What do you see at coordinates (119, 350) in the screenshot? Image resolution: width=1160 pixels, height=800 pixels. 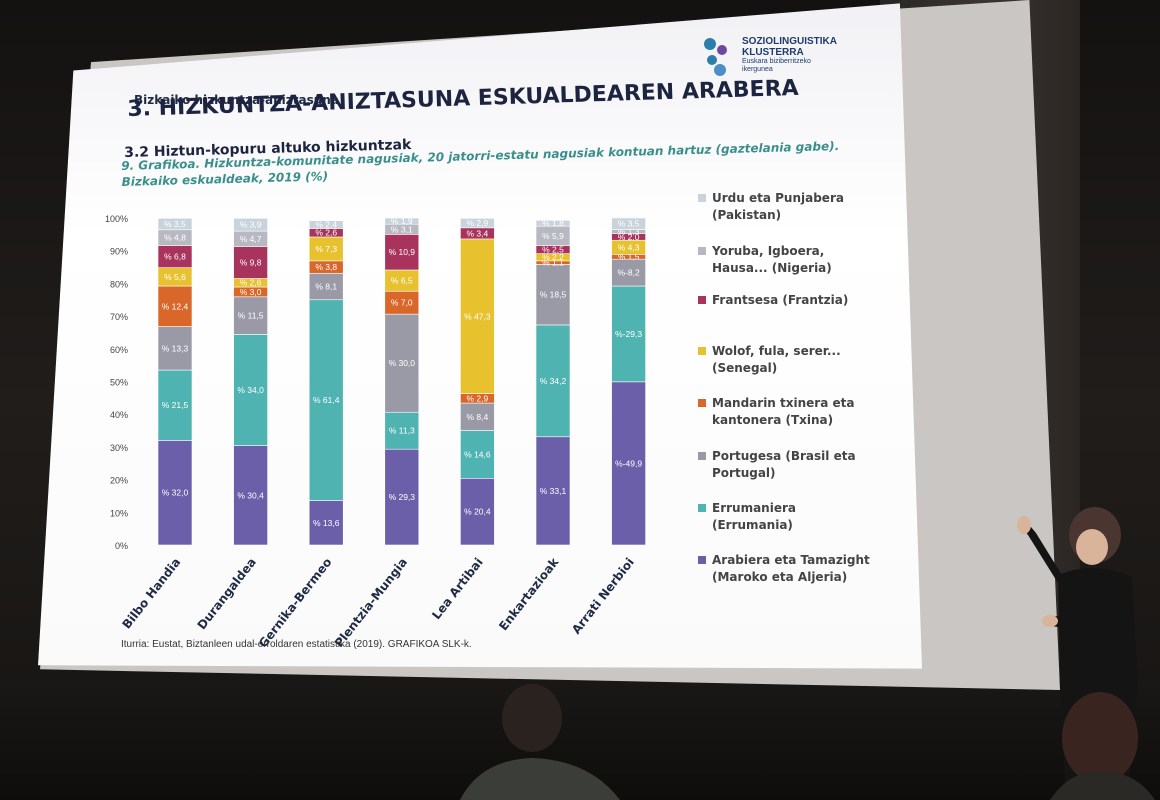 I see `y-tick-label: 60%` at bounding box center [119, 350].